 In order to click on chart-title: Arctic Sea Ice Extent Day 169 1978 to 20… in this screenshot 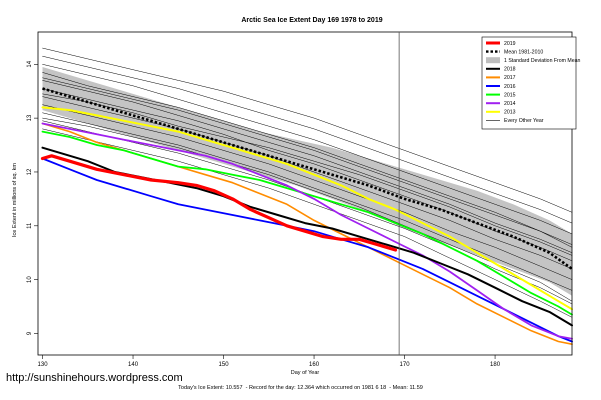, I will do `click(311, 20)`.